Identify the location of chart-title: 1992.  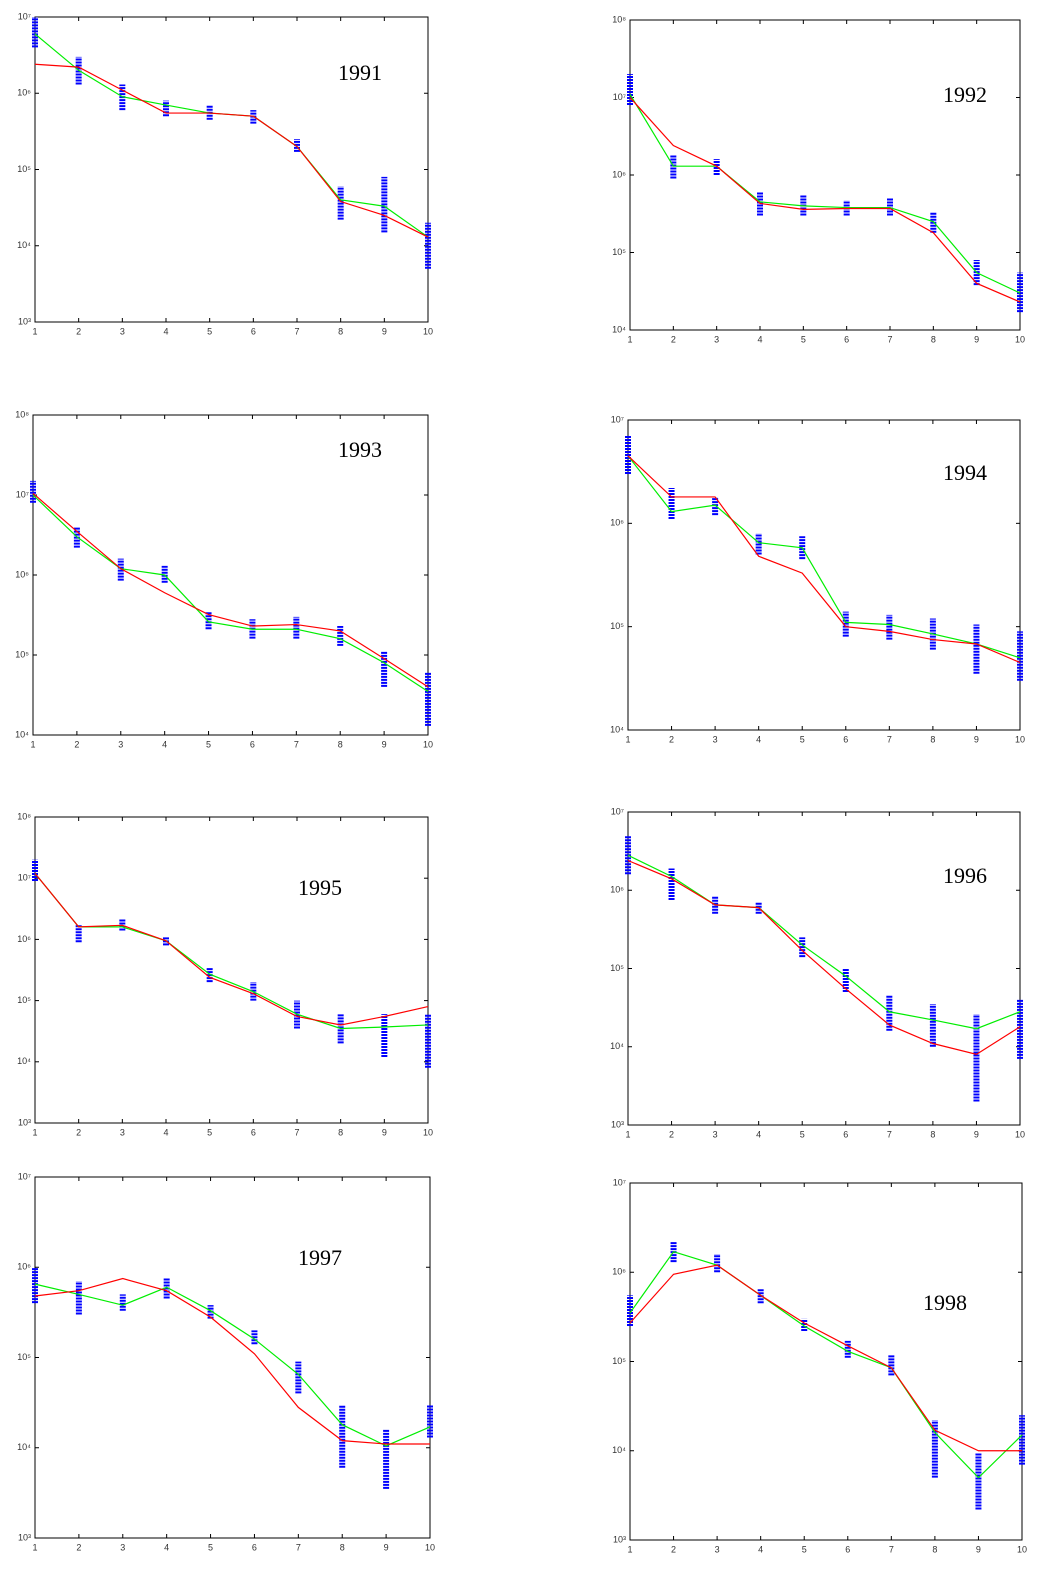
(965, 94).